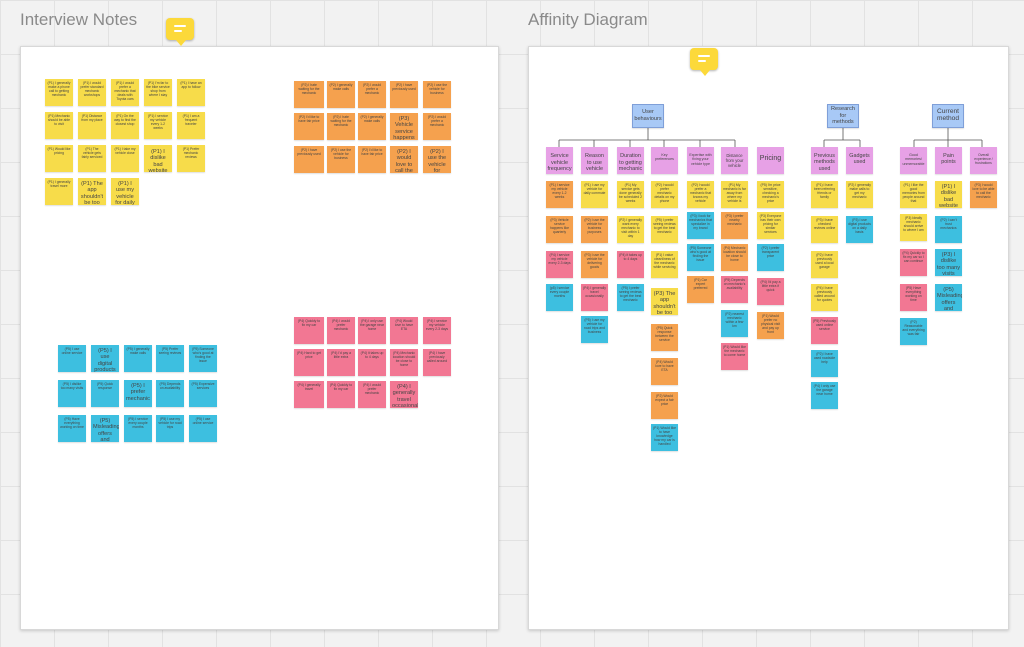 The image size is (1024, 647). I want to click on group-reason: Reason to use vehicle, so click(594, 160).